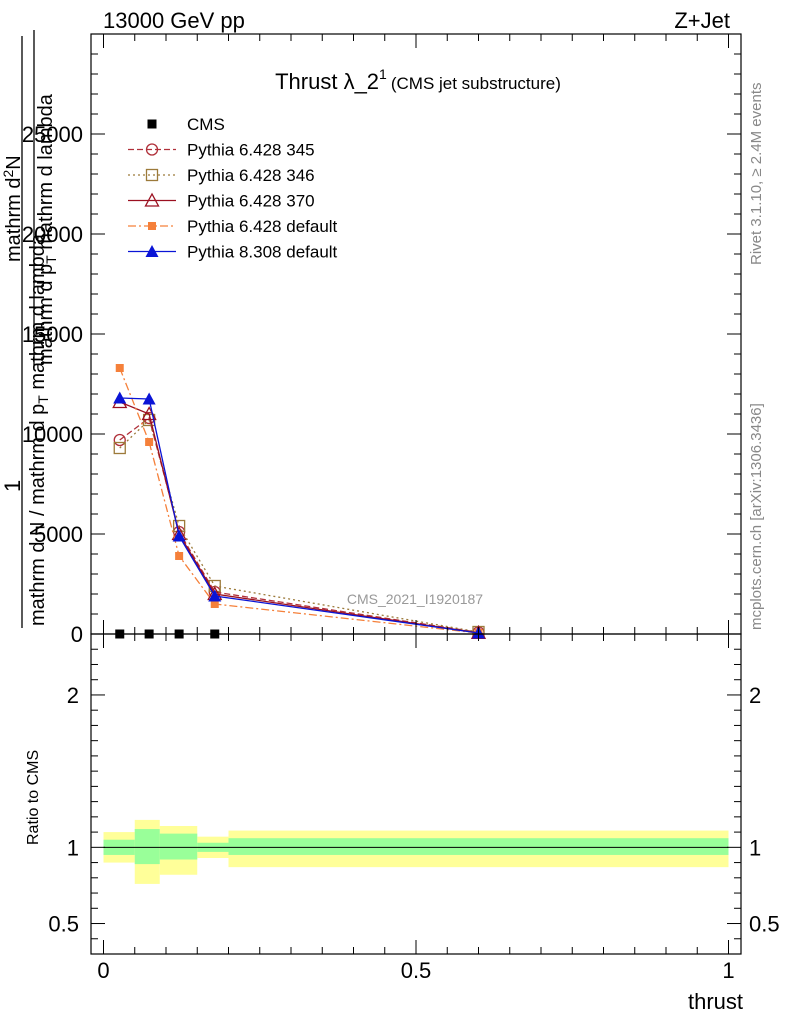 This screenshot has width=786, height=1024. Describe the element at coordinates (702, 20) in the screenshot. I see `header-right: Z+Jet` at that location.